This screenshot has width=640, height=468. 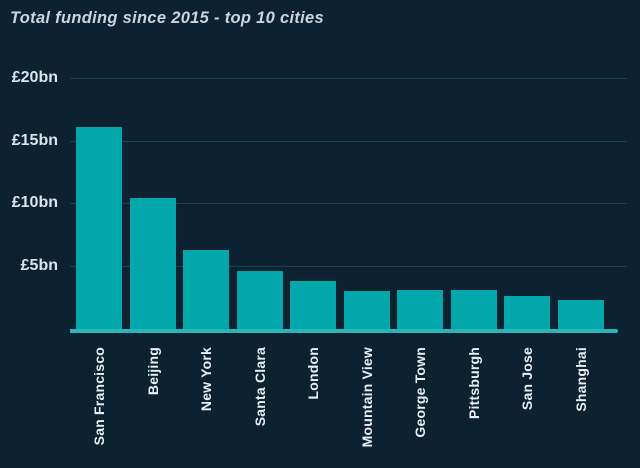 What do you see at coordinates (527, 379) in the screenshot?
I see `x-tick-label-san-jose: San Jose` at bounding box center [527, 379].